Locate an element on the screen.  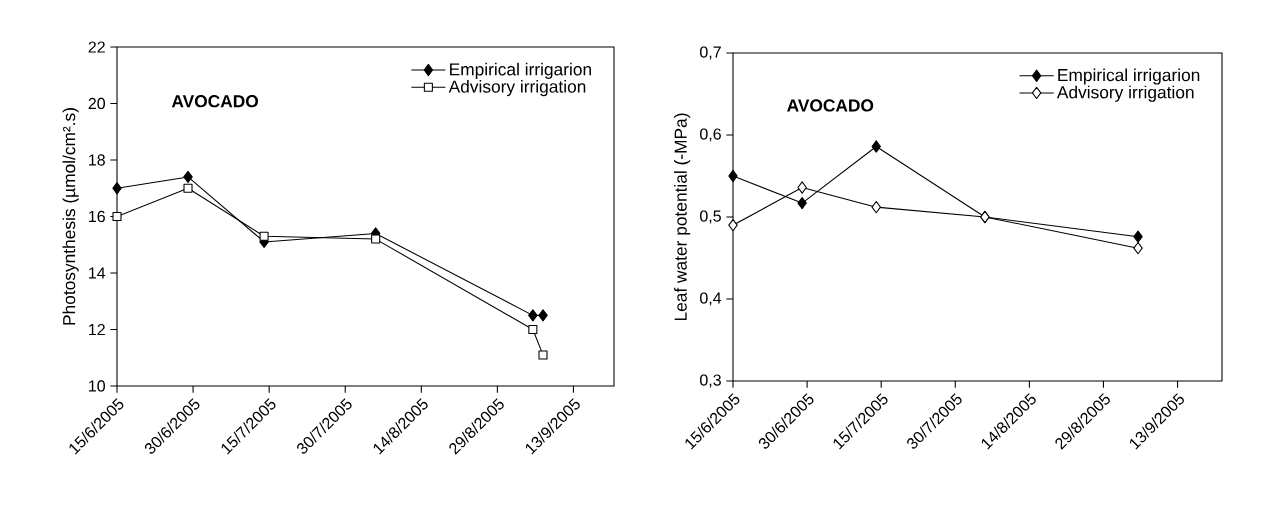
y-tick-label: 18 is located at coordinates (97, 160).